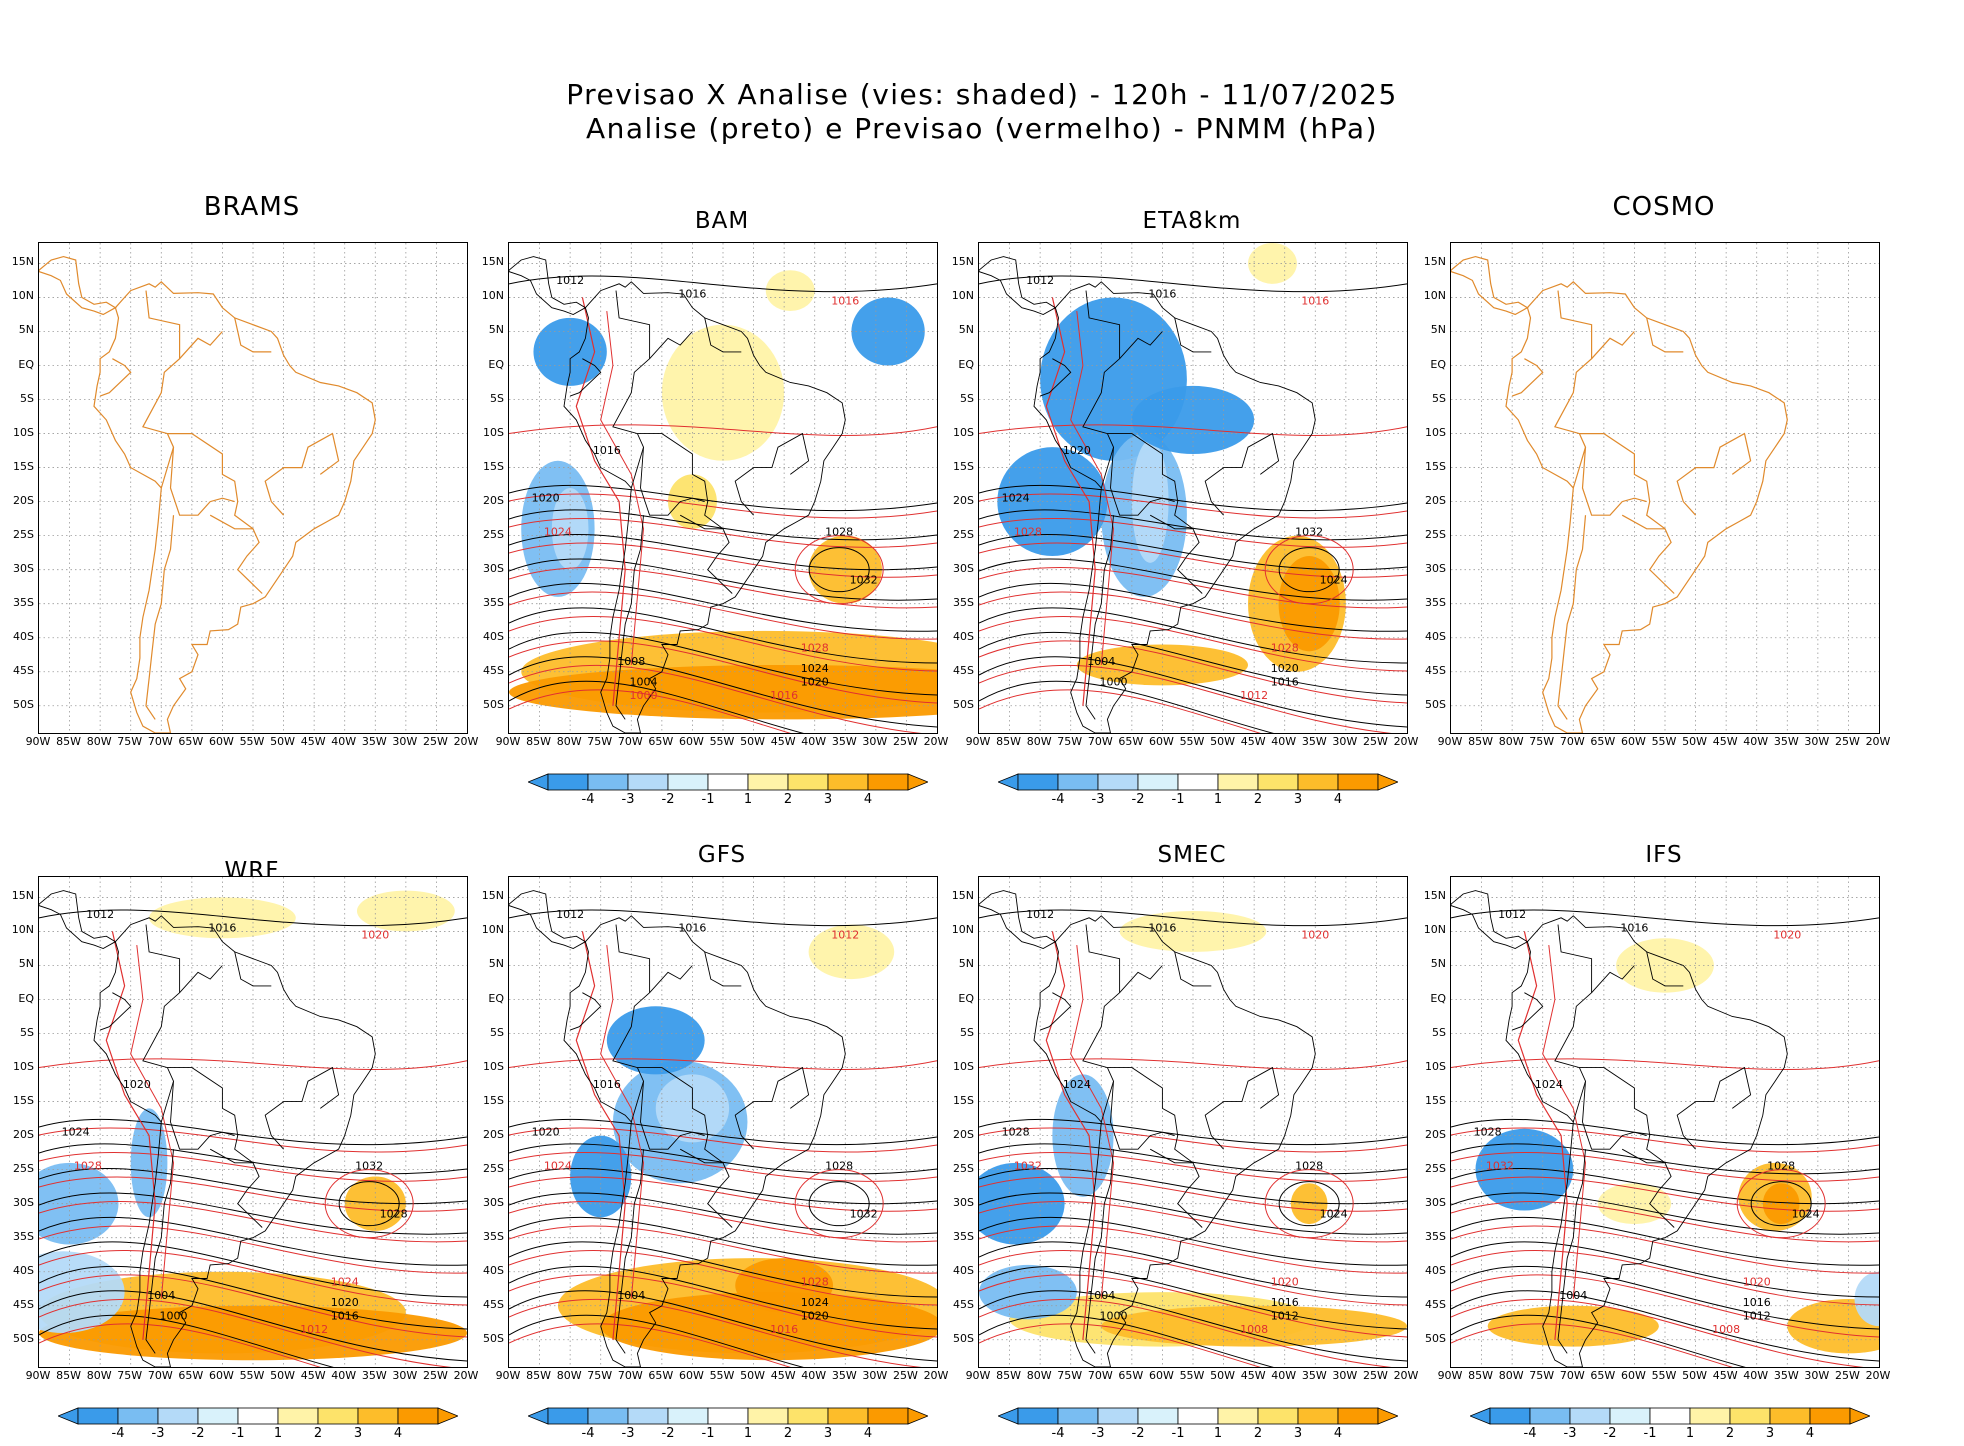 Image resolution: width=1964 pixels, height=1446 pixels. I want to click on lon-tick-label: 35W, so click(1314, 1375).